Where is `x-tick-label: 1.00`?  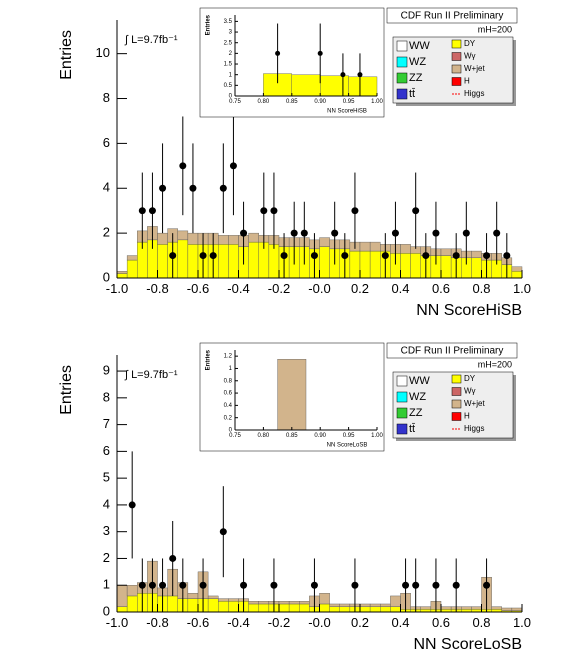 x-tick-label: 1.00 is located at coordinates (377, 102).